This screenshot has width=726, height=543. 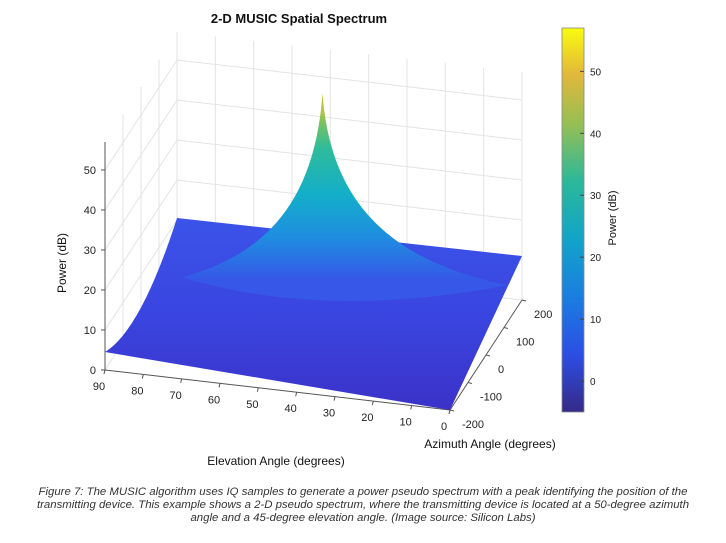 What do you see at coordinates (90, 171) in the screenshot?
I see `z-tick-label: 50` at bounding box center [90, 171].